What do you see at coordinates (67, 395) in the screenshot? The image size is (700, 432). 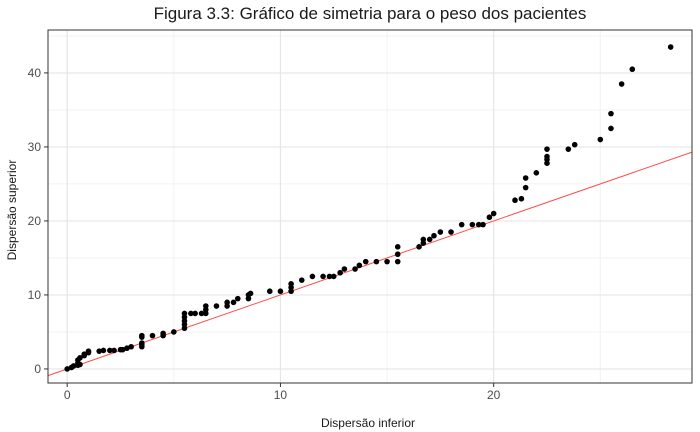 I see `x-tick-label: 0` at bounding box center [67, 395].